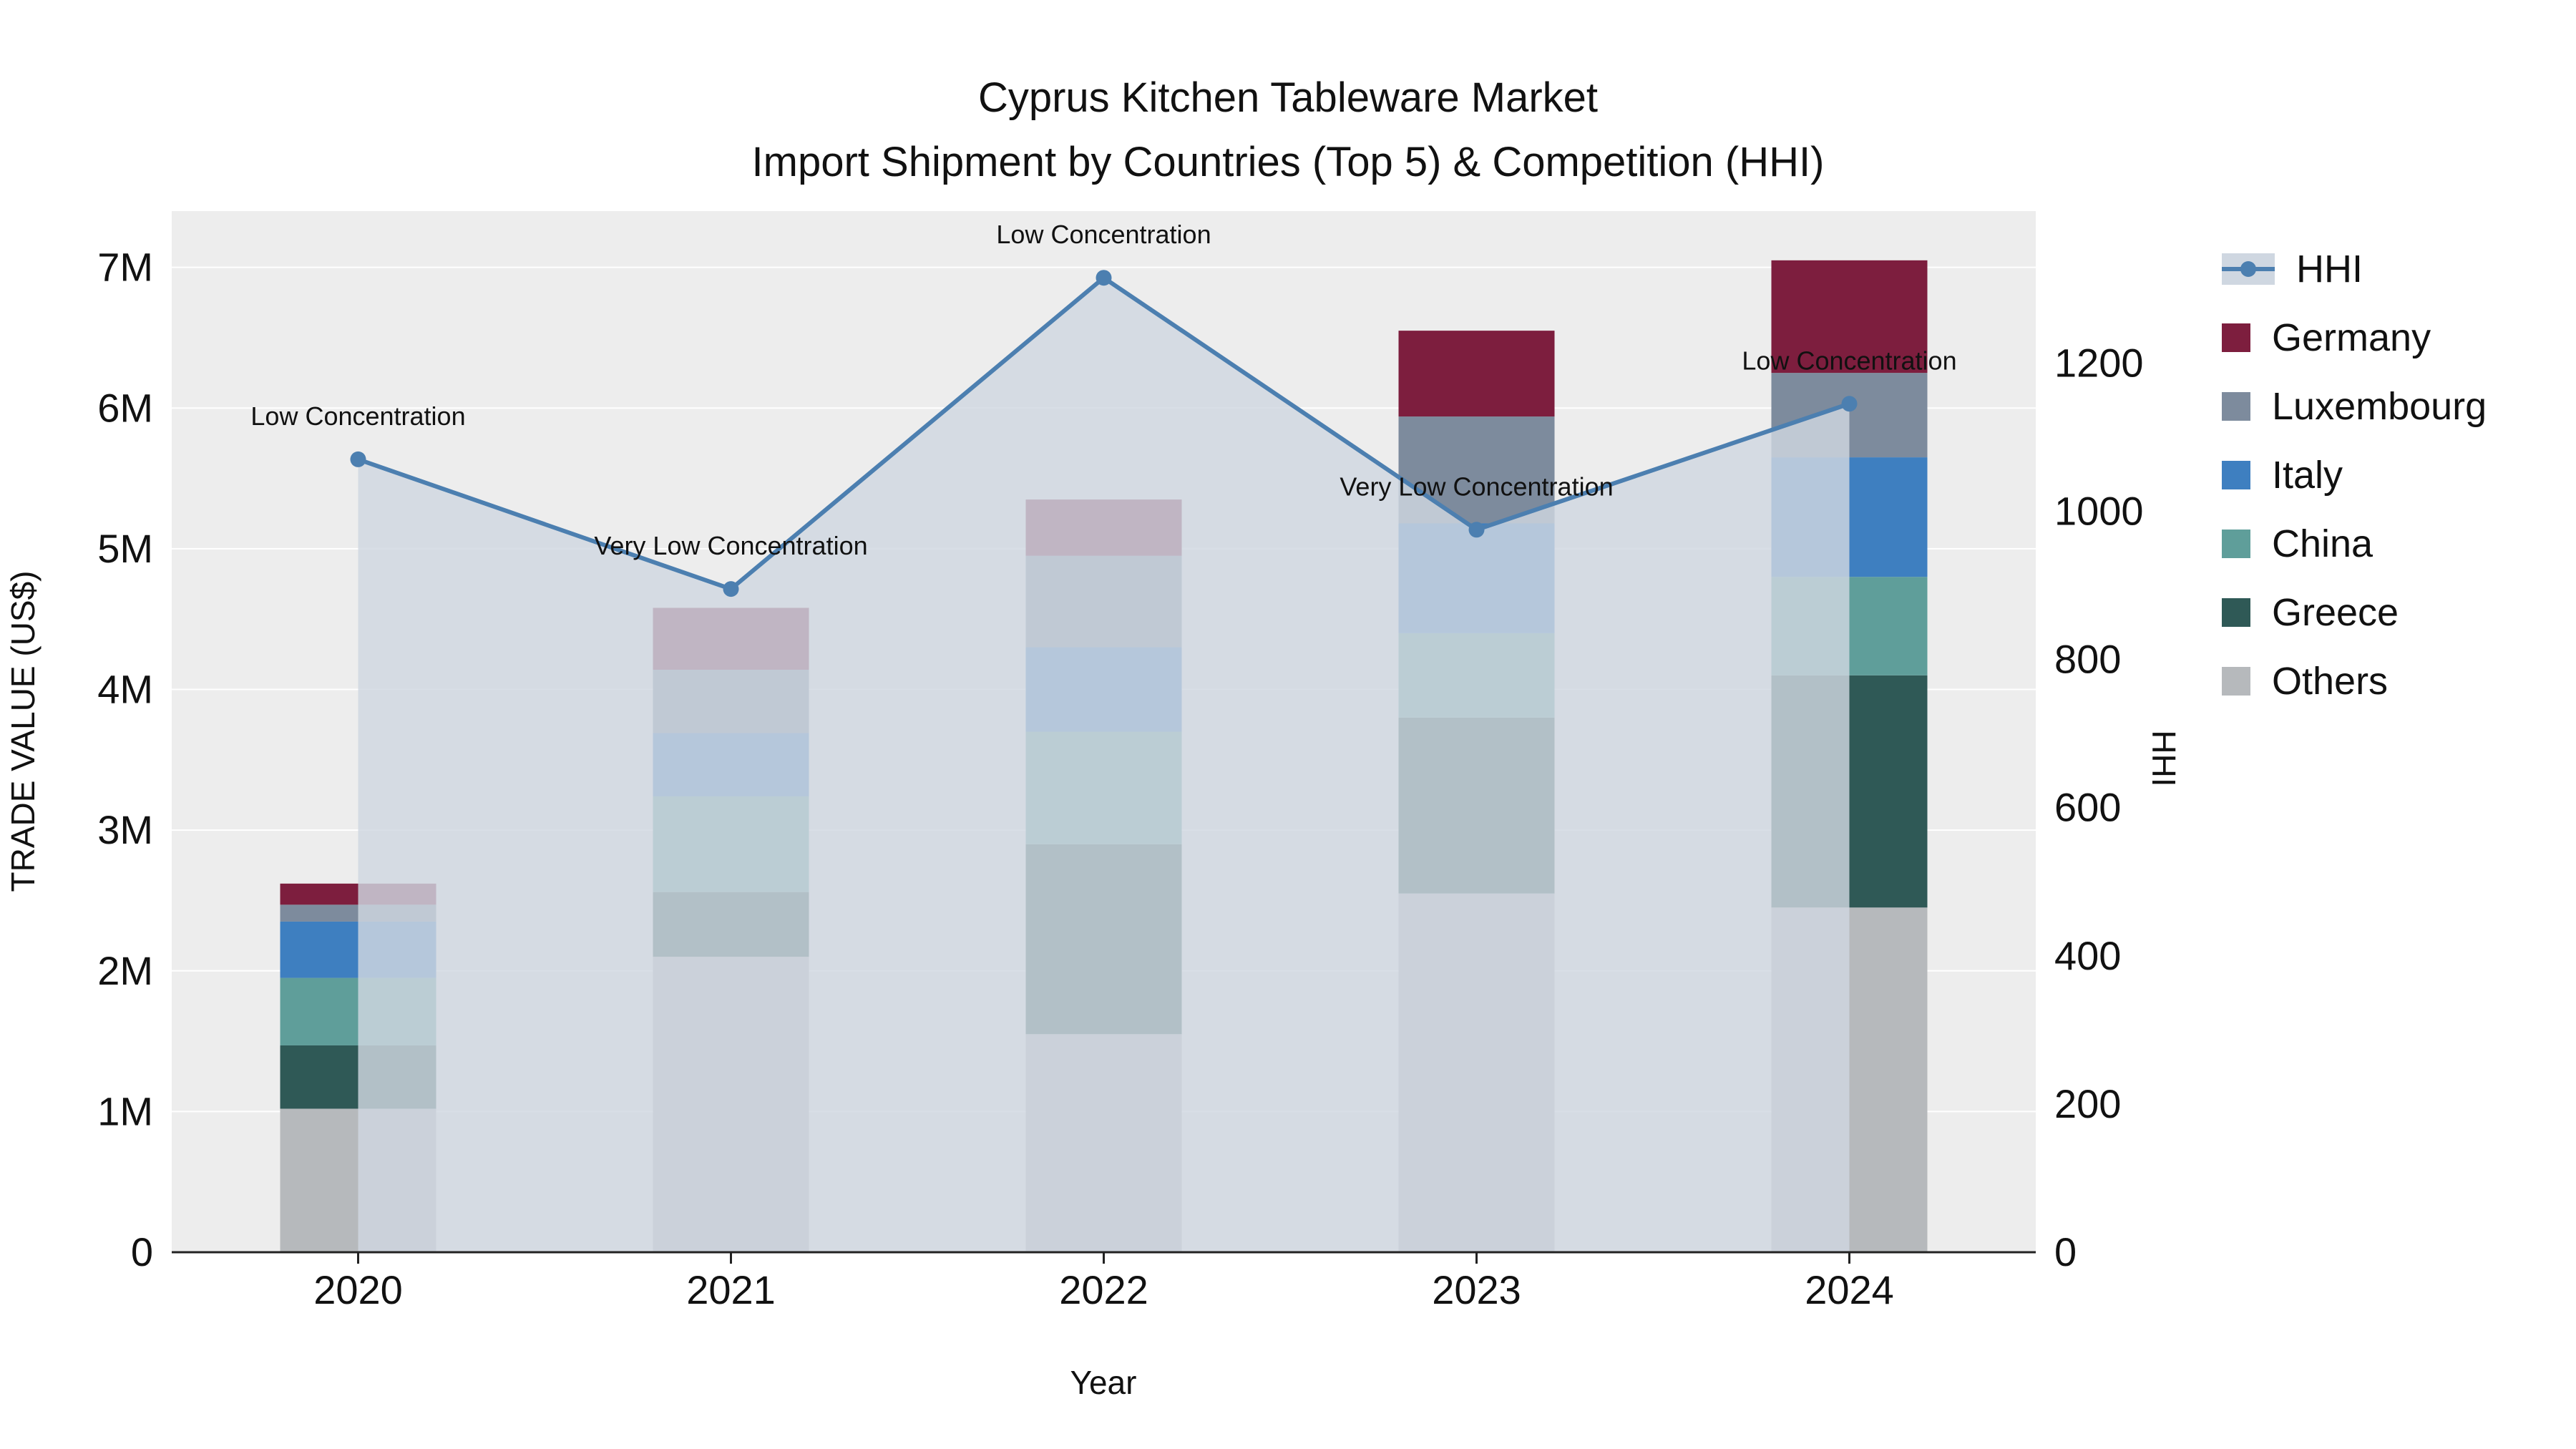  Describe the element at coordinates (2236, 681) in the screenshot. I see `legend-swatch-others` at that location.